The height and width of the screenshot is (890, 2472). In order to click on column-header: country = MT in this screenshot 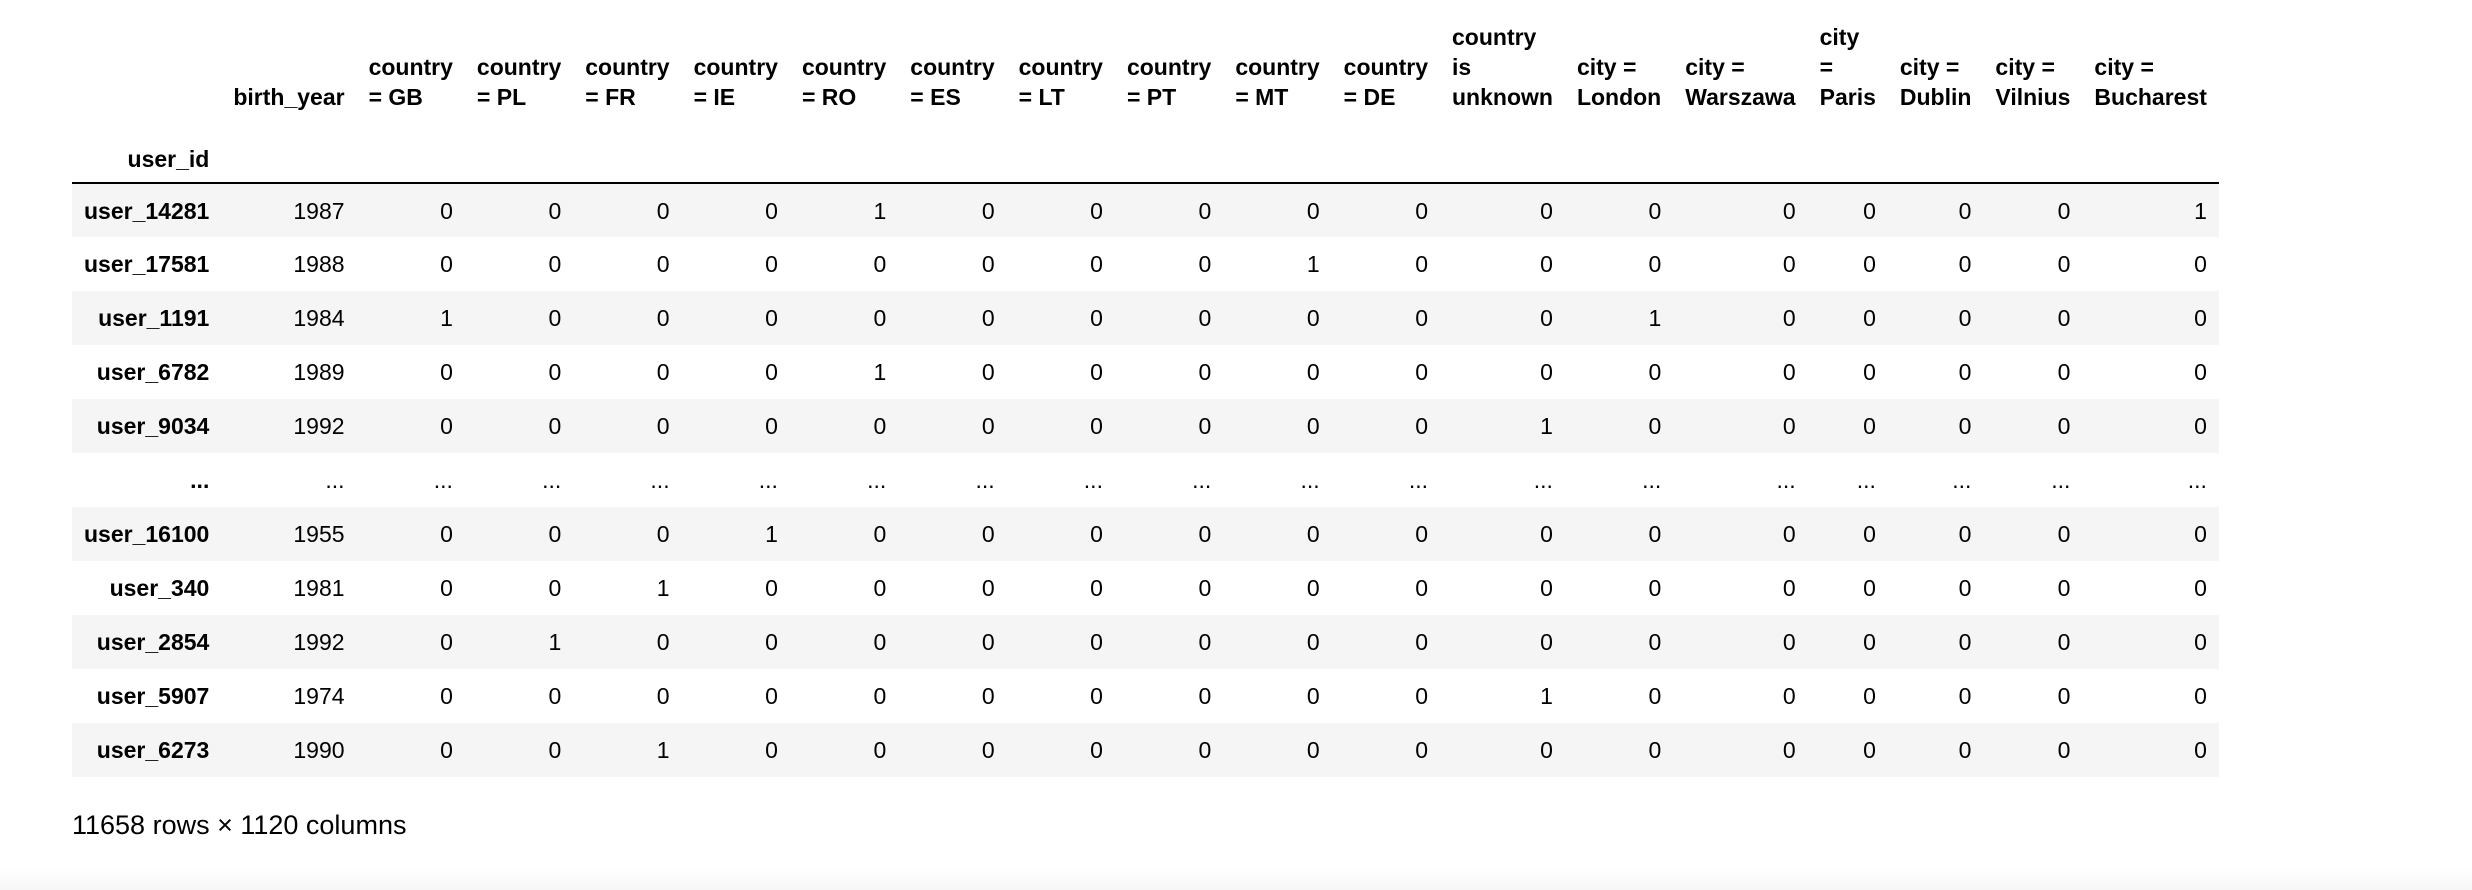, I will do `click(1277, 73)`.